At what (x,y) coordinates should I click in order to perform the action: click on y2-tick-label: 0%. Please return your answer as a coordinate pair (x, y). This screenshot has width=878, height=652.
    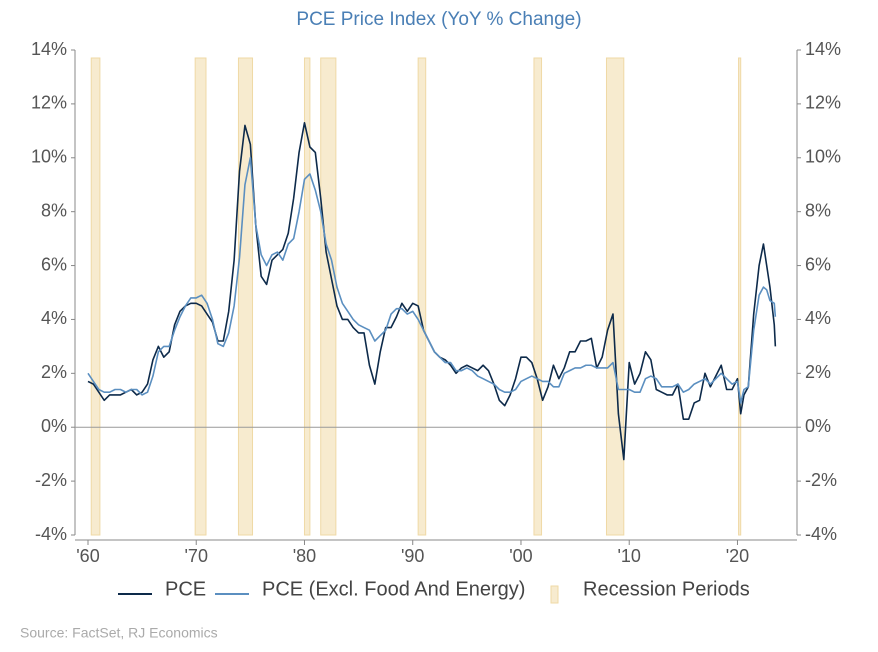
    Looking at the image, I should click on (818, 426).